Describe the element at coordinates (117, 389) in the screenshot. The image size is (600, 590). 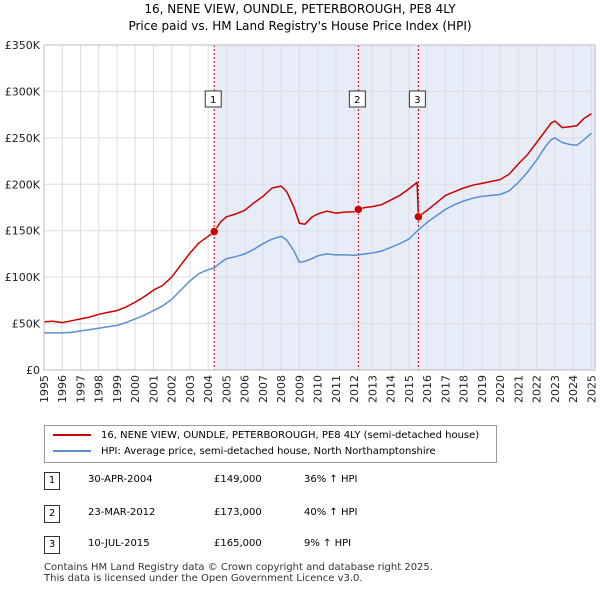
I see `x-tick-label: 1999` at that location.